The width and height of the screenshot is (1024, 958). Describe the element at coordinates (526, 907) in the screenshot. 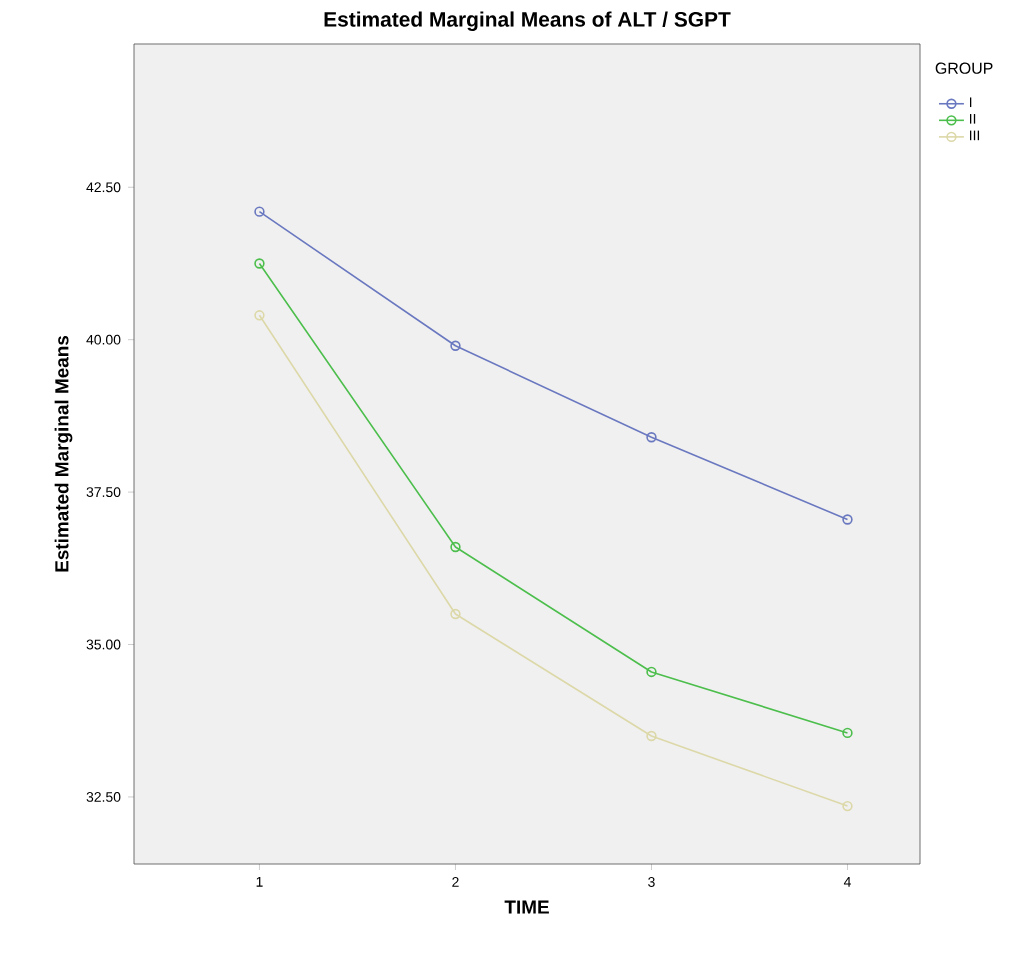

I see `x-axis-title: TIME` at that location.